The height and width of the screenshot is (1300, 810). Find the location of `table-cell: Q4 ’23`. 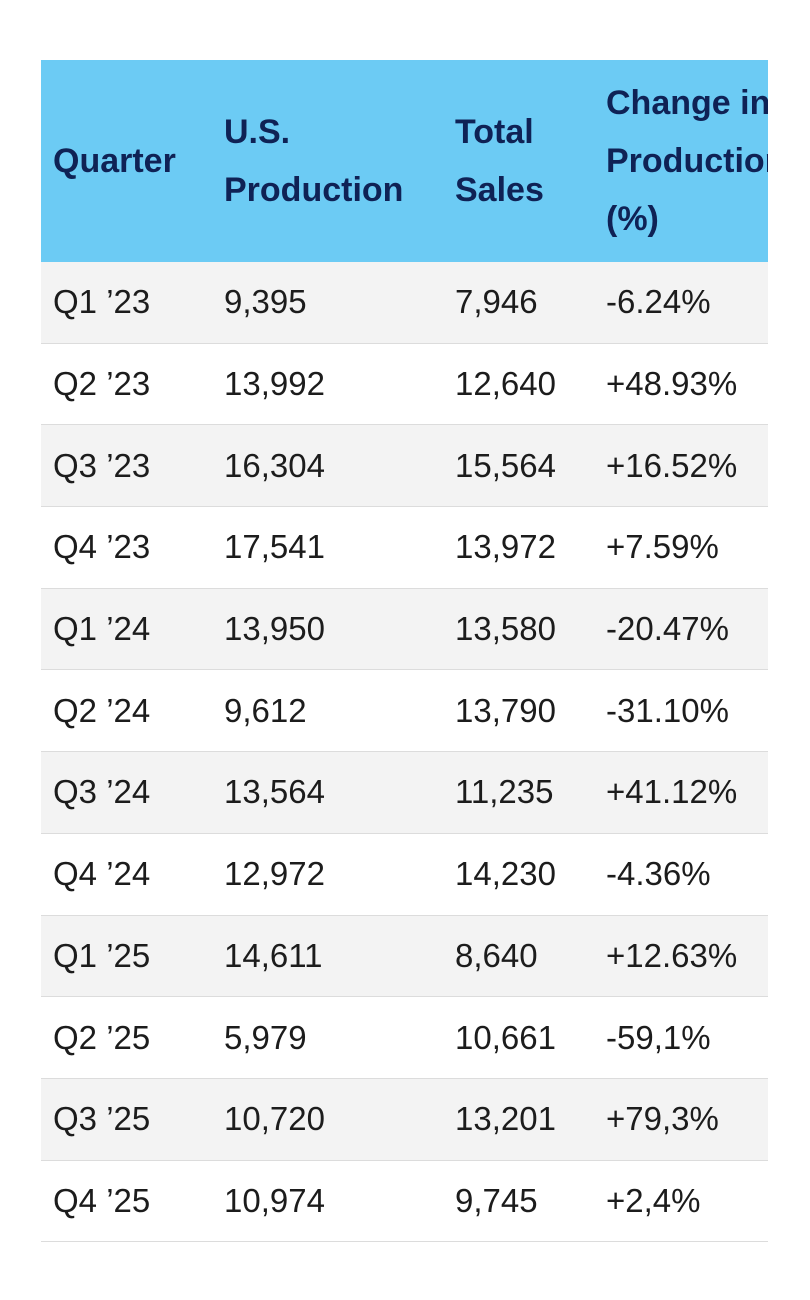

table-cell: Q4 ’23 is located at coordinates (102, 547).